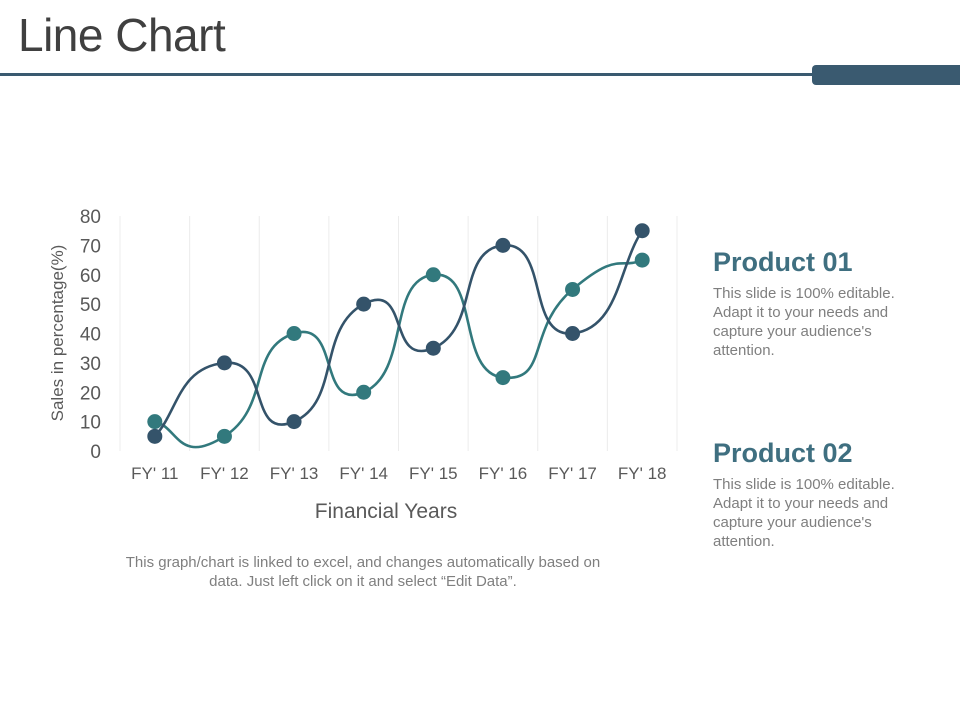 The height and width of the screenshot is (720, 960). Describe the element at coordinates (90, 305) in the screenshot. I see `y-tick-label: 50` at that location.